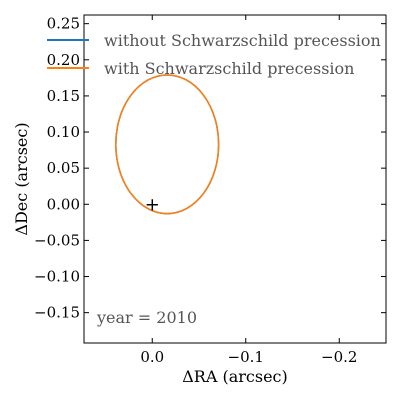 The width and height of the screenshot is (400, 400). I want to click on y-tick-label: −0.05, so click(57, 240).